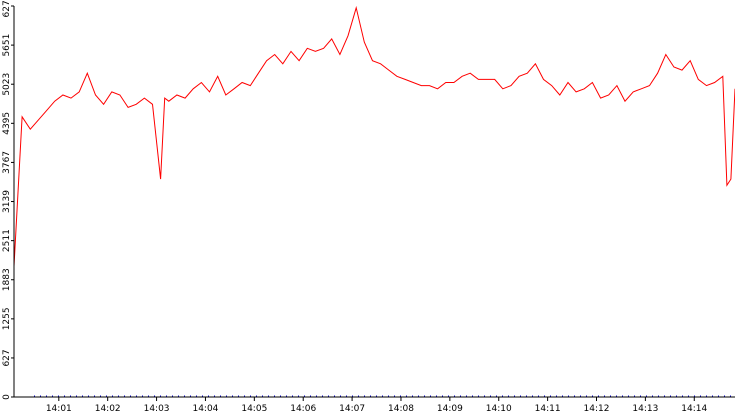 This screenshot has height=415, width=735. I want to click on y-tick-label: 5651, so click(7, 45).